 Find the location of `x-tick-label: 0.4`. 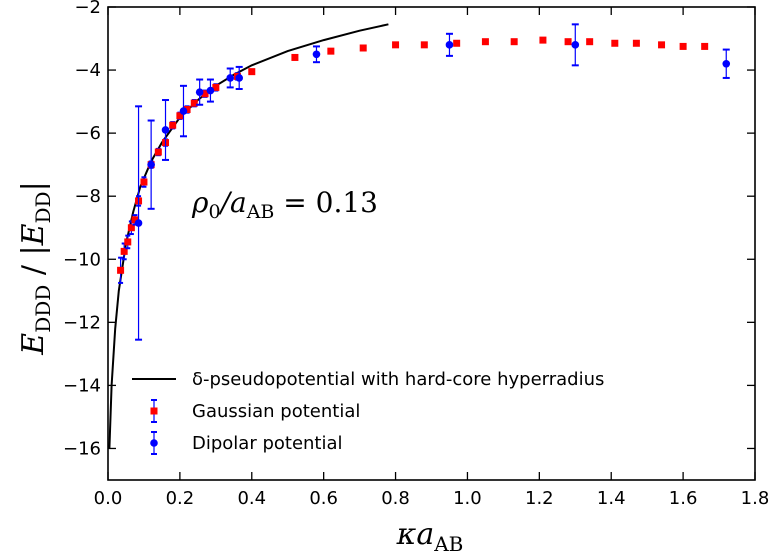

x-tick-label: 0.4 is located at coordinates (251, 498).